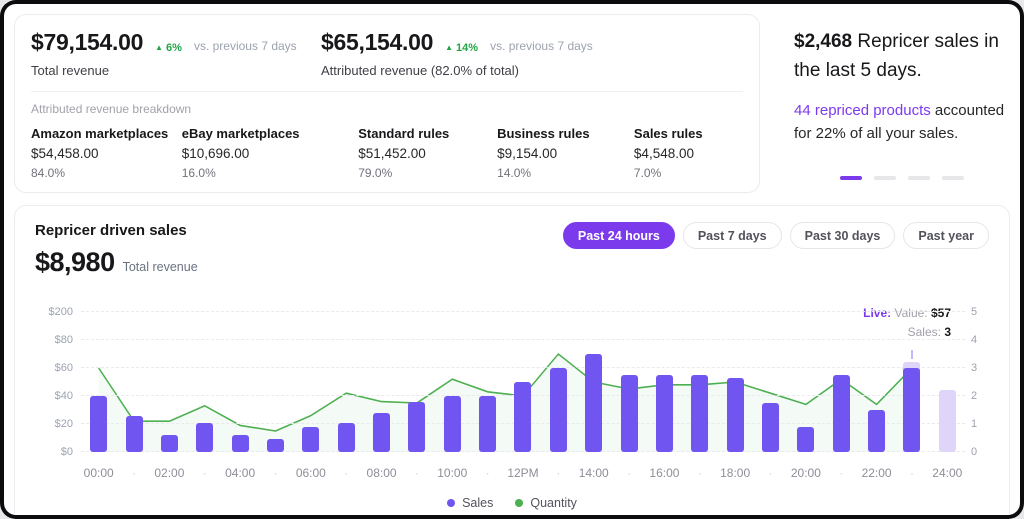 The image size is (1024, 519). I want to click on breakdown-value: $9,154.00, so click(527, 153).